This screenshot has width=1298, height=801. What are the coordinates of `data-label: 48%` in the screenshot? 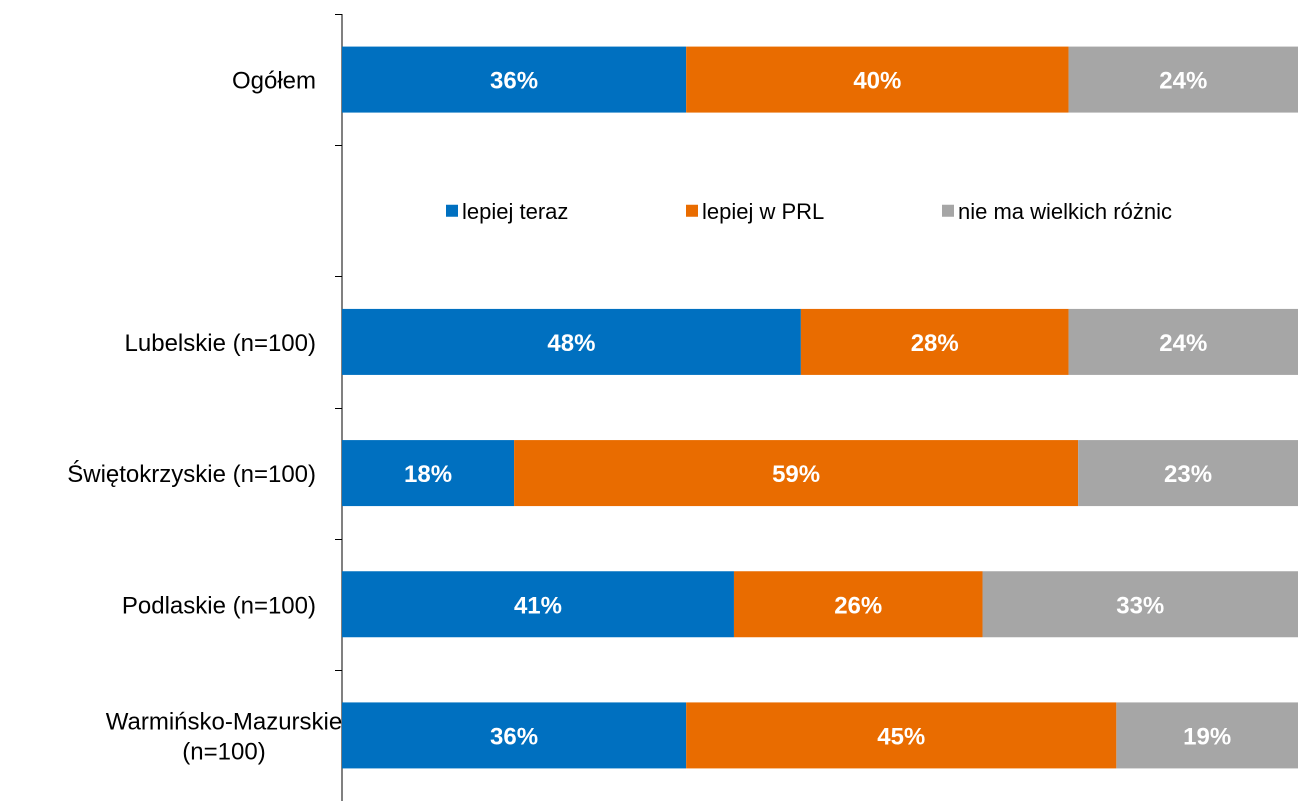 It's located at (571, 343).